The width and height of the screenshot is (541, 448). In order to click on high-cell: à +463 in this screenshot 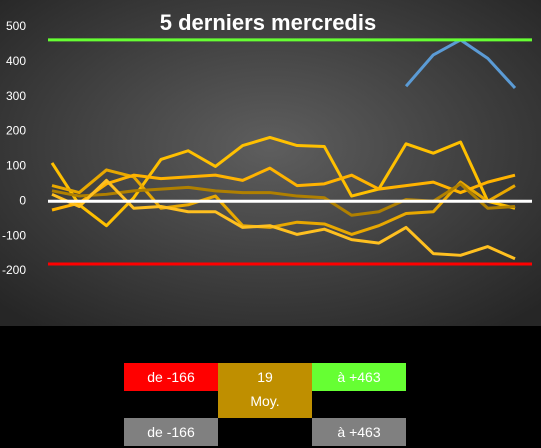, I will do `click(359, 377)`.